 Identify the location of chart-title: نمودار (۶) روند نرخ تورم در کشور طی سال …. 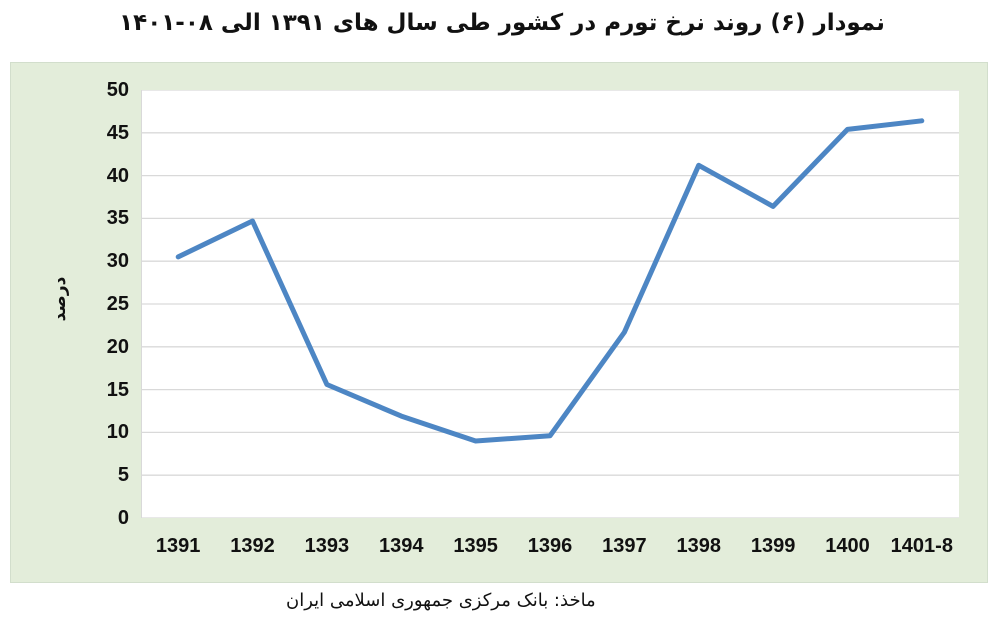
(502, 23).